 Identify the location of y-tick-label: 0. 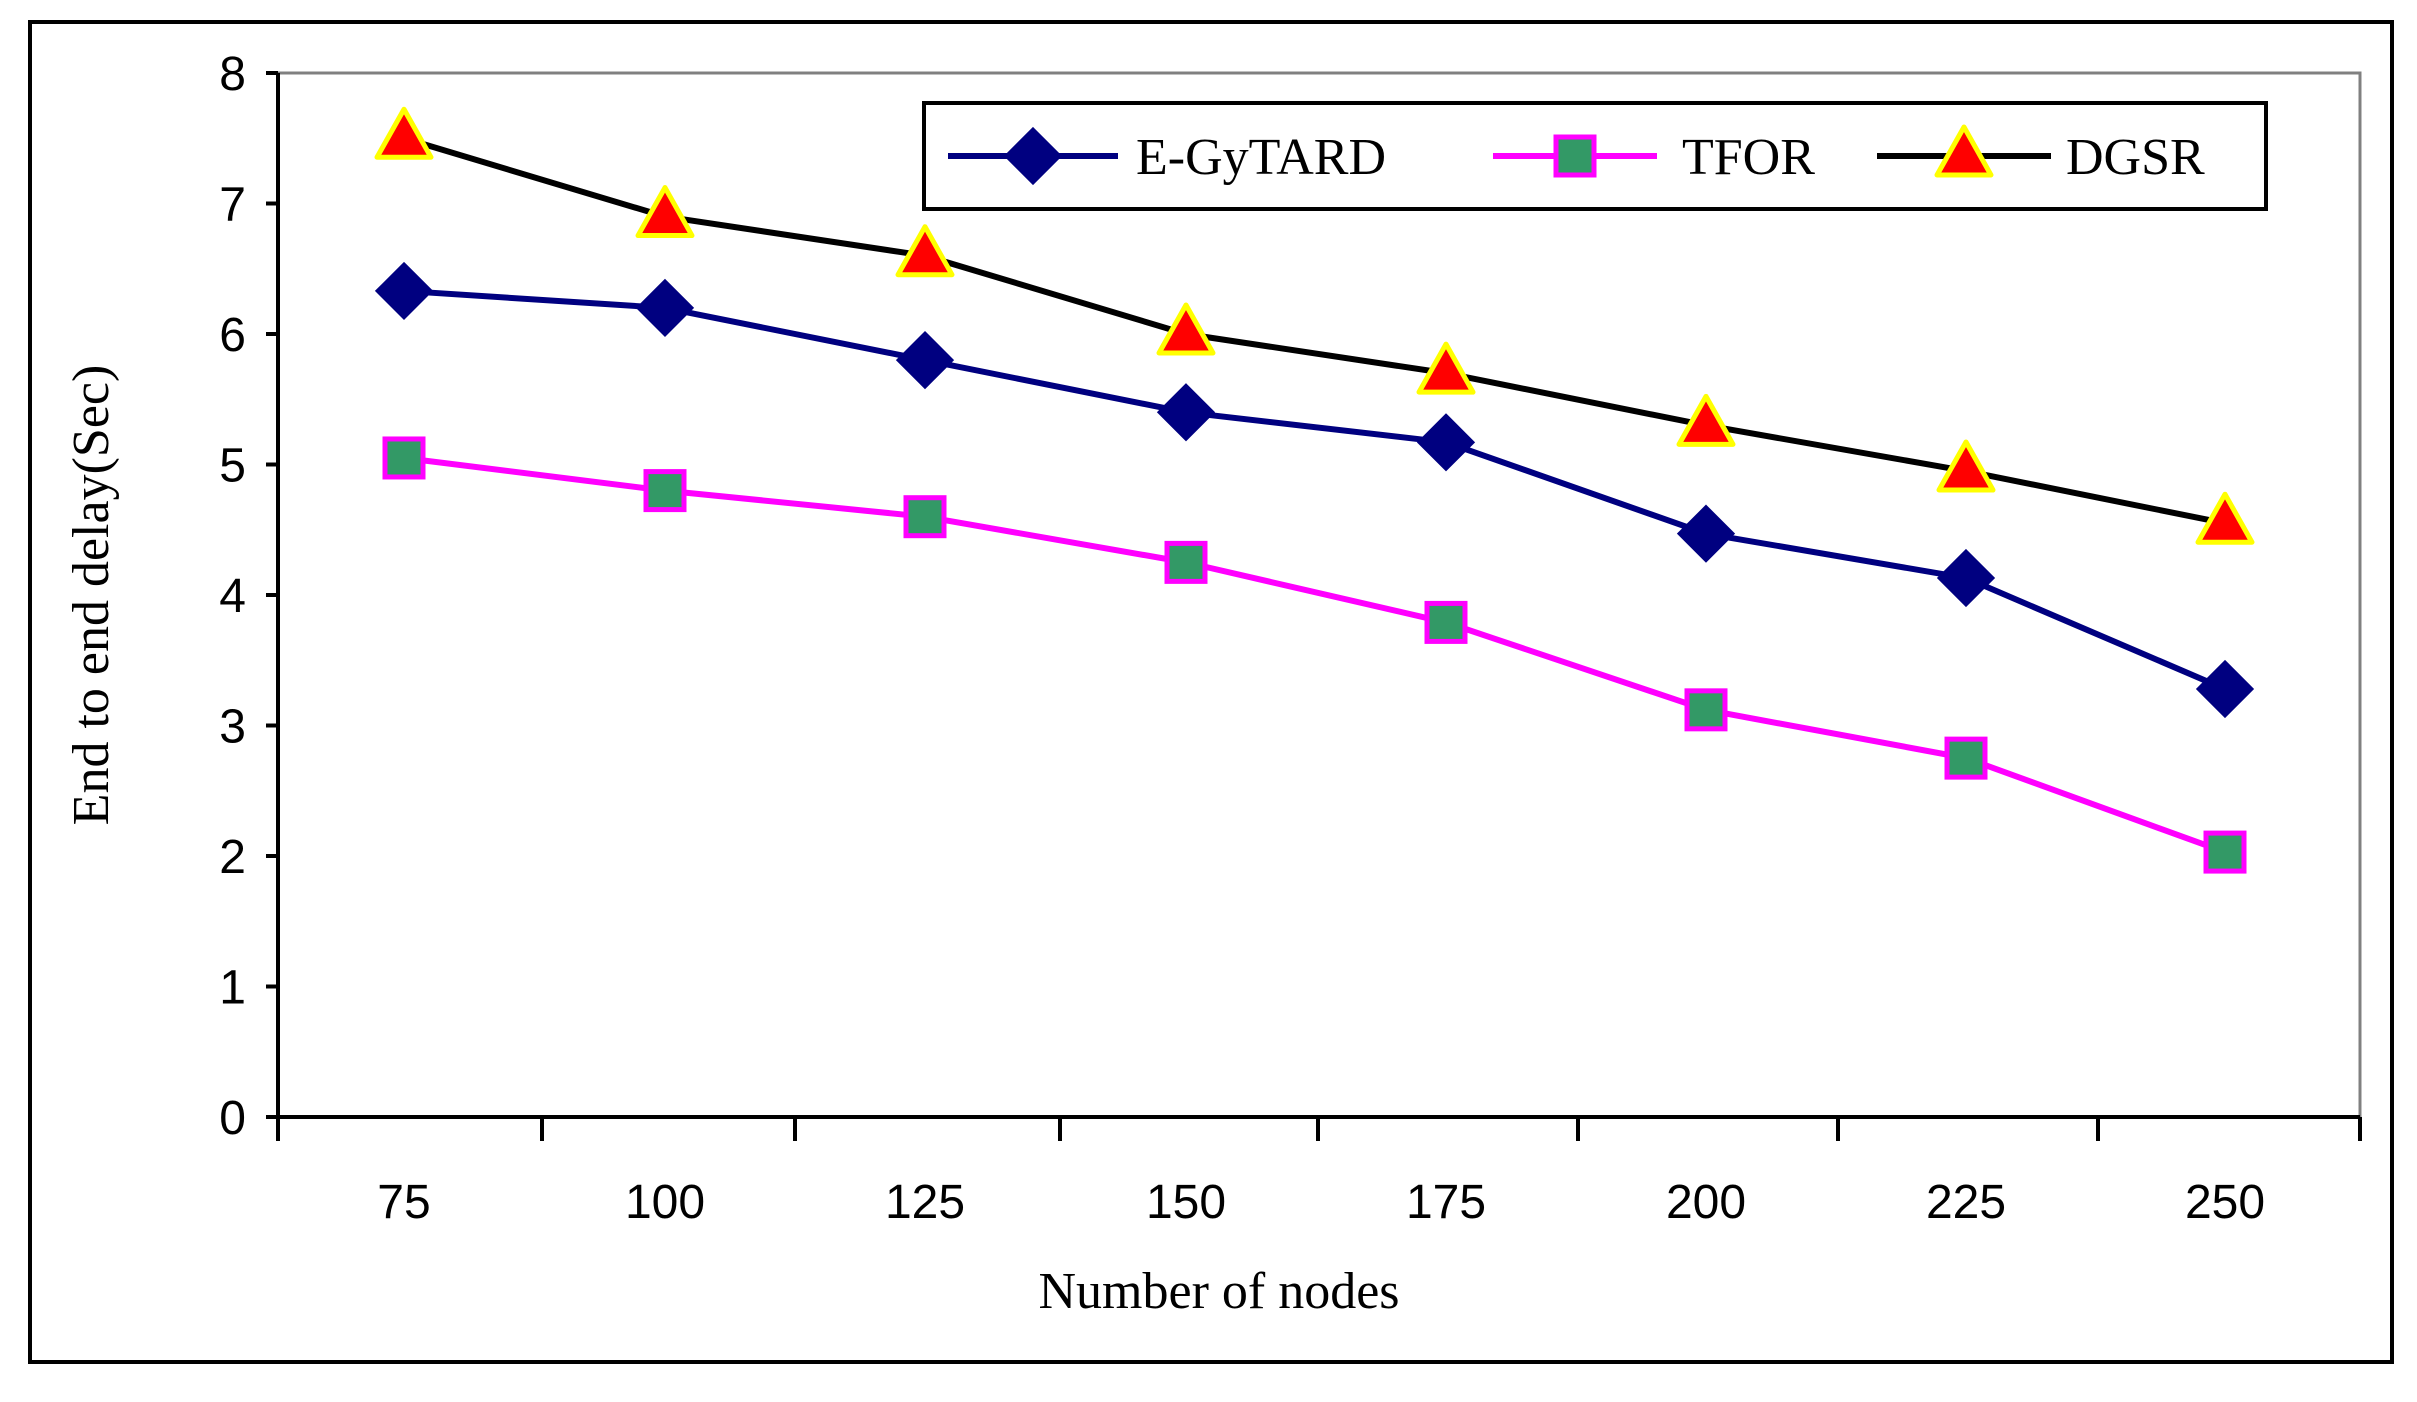
(232, 1118).